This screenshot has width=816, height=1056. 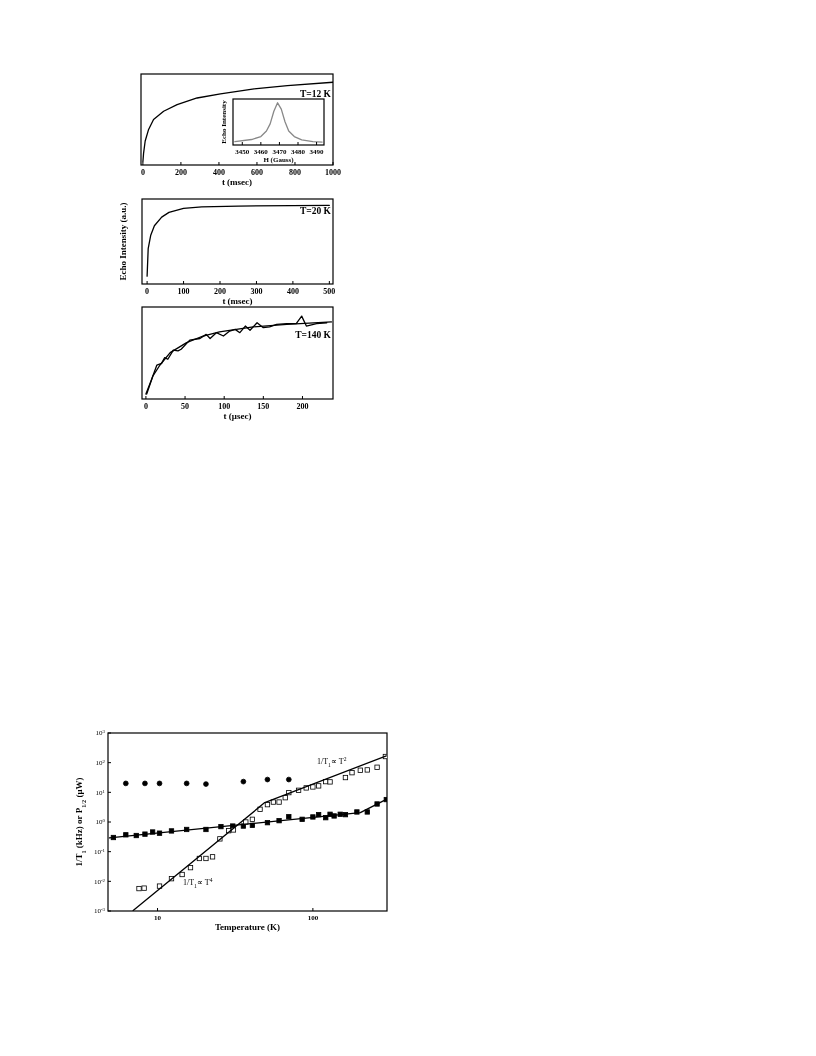 I want to click on annotation: T=140 K, so click(x=313, y=335).